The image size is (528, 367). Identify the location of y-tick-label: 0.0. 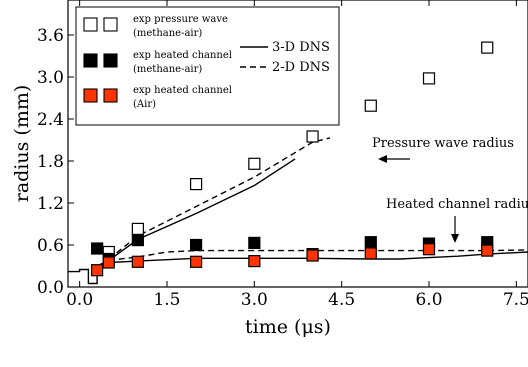
(50, 288).